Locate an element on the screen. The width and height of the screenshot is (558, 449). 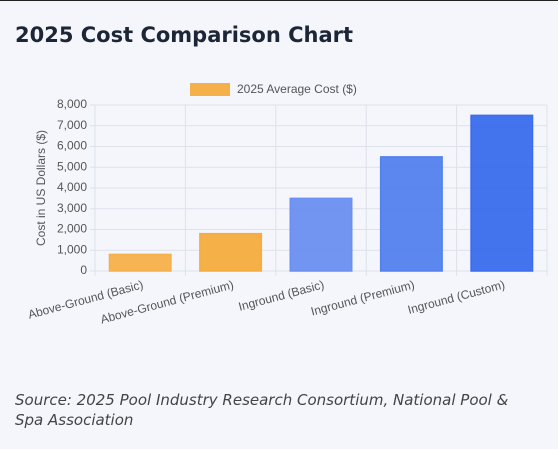
y-axis-label: Cost in US Dollars ($) is located at coordinates (41, 188).